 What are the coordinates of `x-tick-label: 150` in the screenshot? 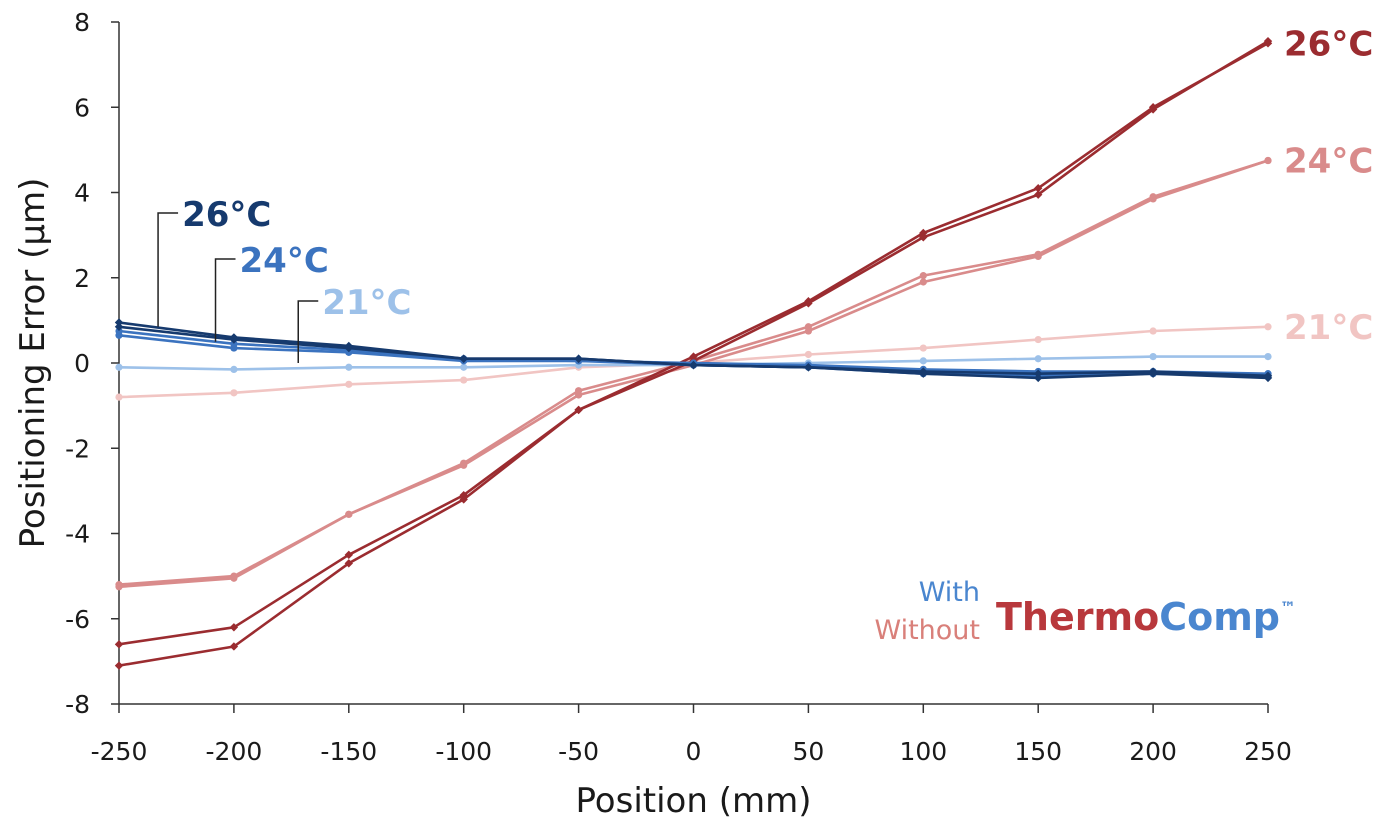 It's located at (1038, 751).